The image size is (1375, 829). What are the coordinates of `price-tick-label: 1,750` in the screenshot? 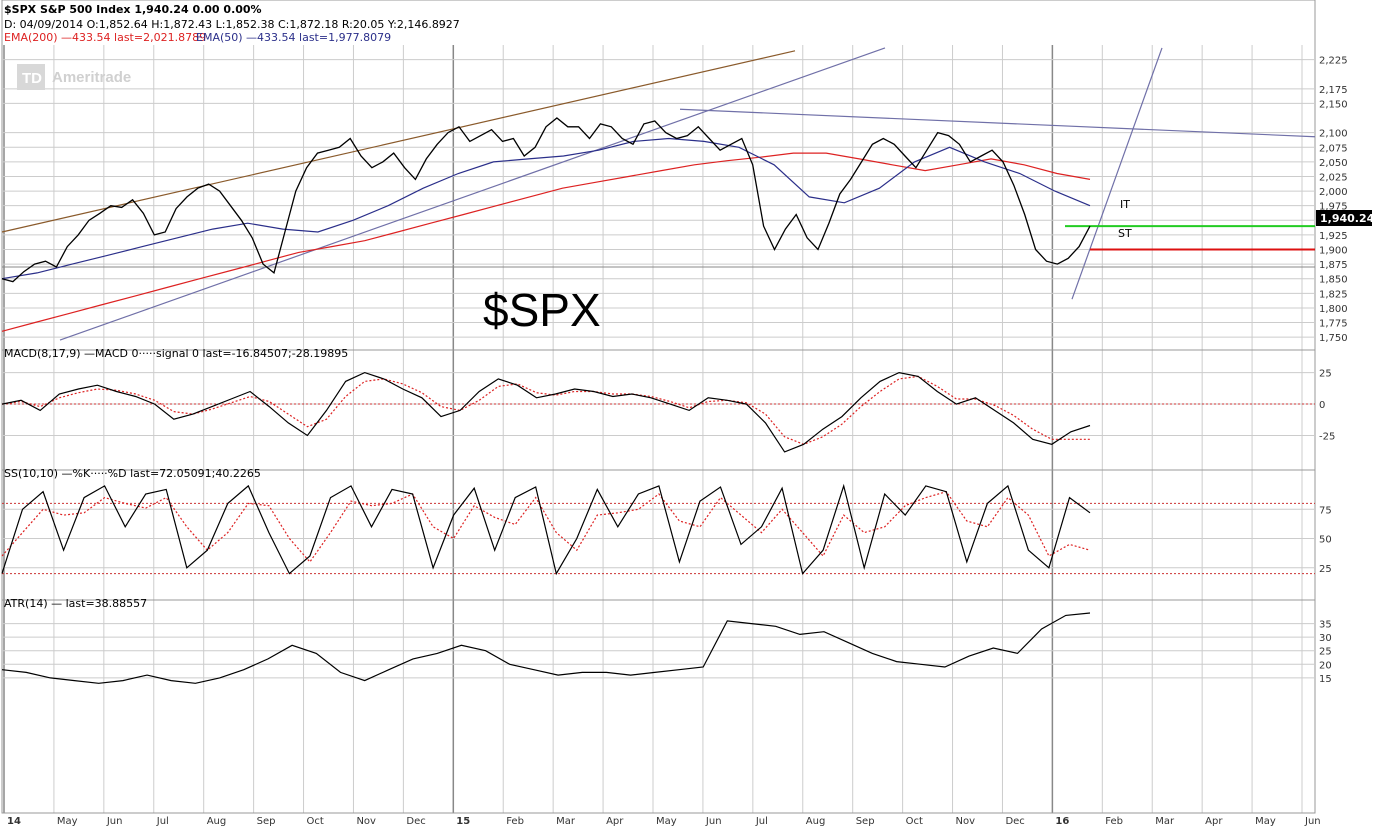 It's located at (1333, 338).